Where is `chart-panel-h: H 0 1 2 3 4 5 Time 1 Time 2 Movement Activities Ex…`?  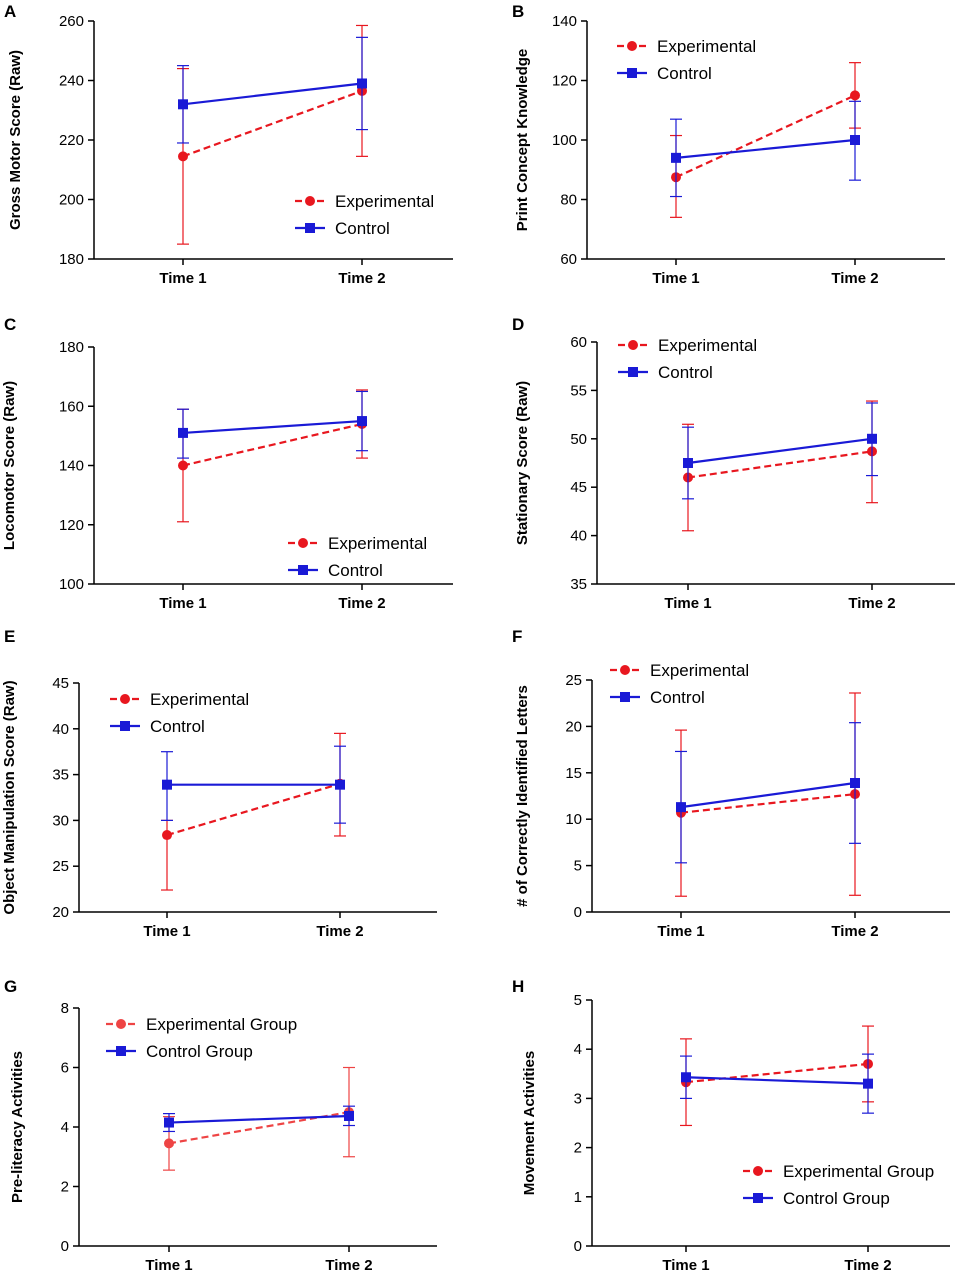
chart-panel-h: H 0 1 2 3 4 5 Time 1 Time 2 Movement Activities Ex… is located at coordinates (731, 1125).